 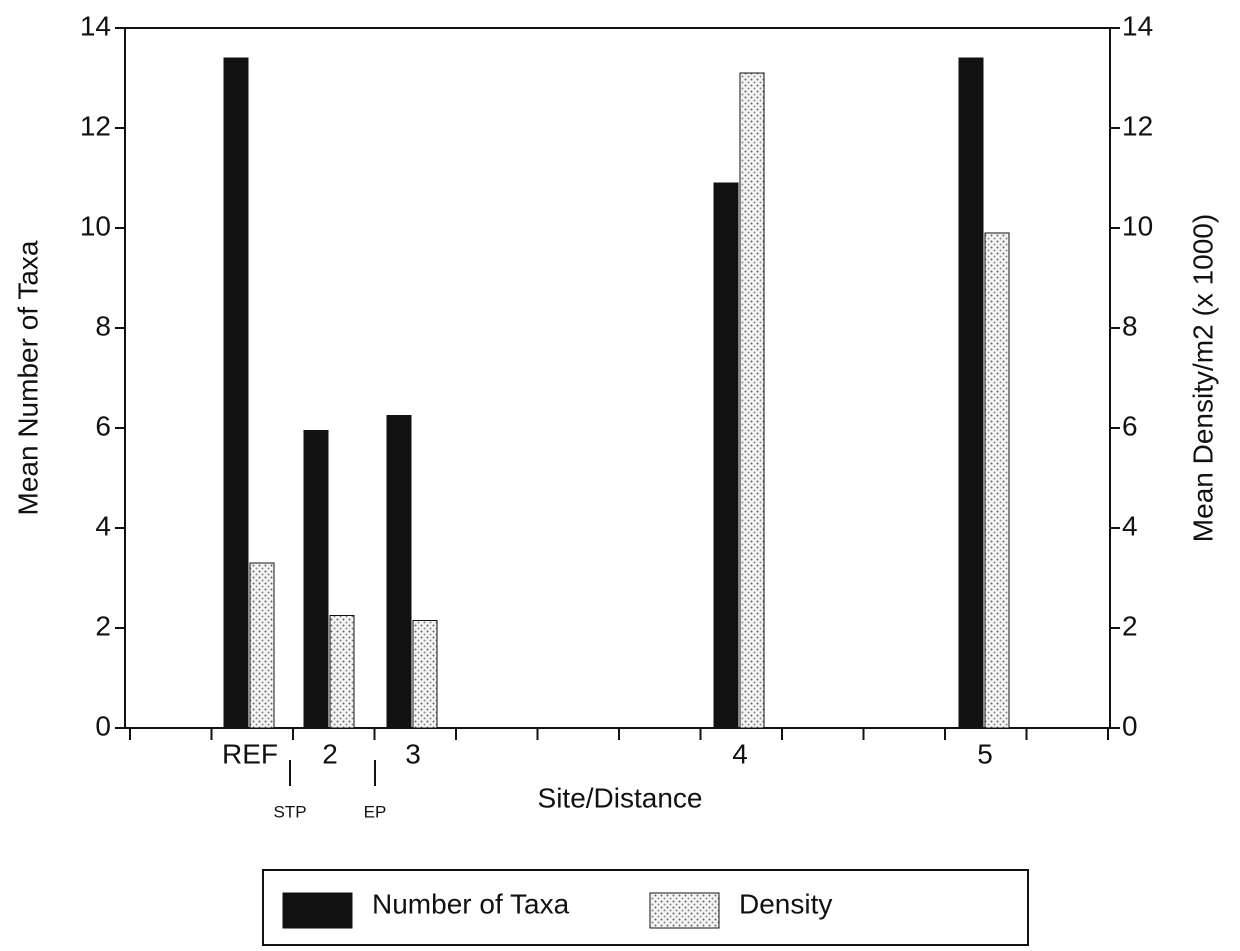 I want to click on legend-label: Density, so click(x=785, y=903).